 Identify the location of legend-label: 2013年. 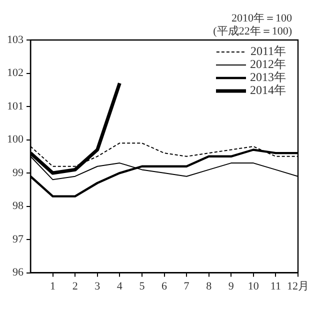
(268, 77).